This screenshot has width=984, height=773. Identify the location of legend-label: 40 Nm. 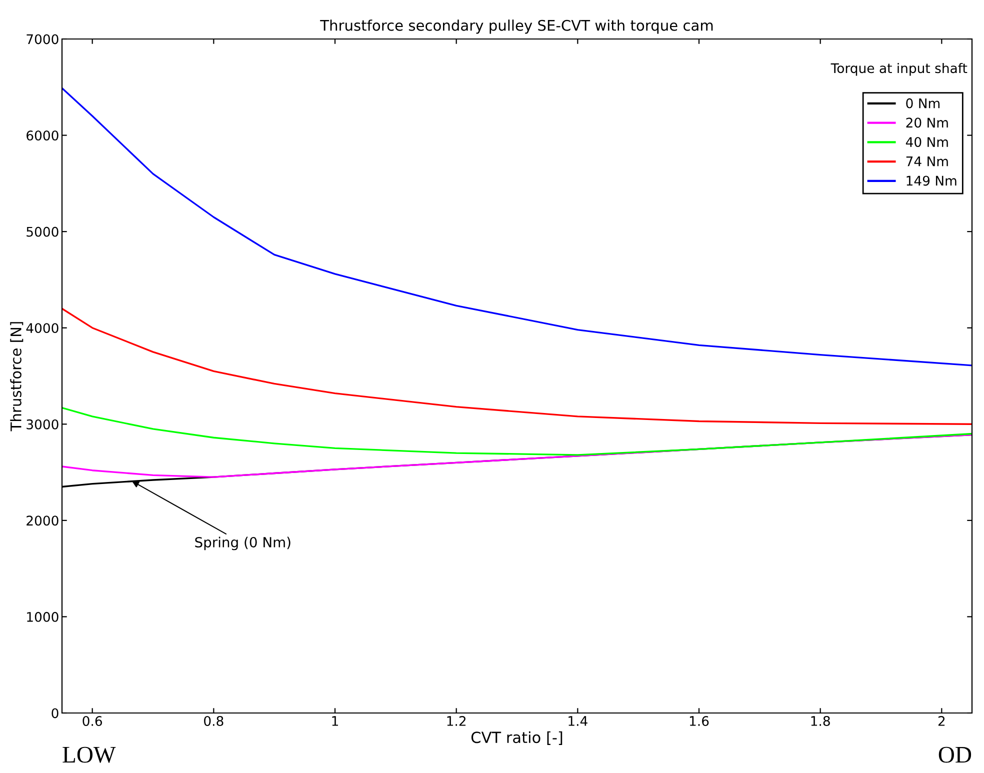
(927, 142).